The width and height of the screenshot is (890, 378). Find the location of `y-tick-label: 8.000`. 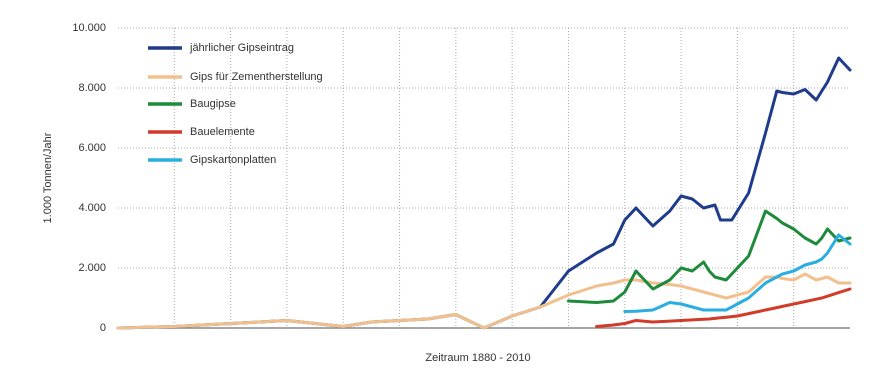

y-tick-label: 8.000 is located at coordinates (92, 88).